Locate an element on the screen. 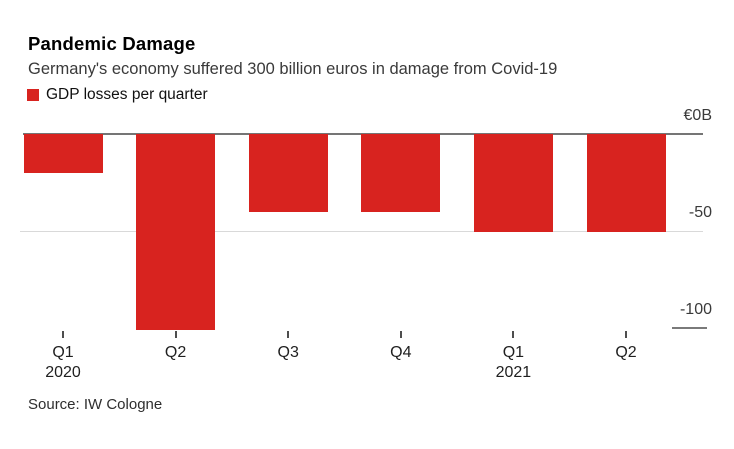  x-label-q1-2020: Q1 is located at coordinates (63, 352).